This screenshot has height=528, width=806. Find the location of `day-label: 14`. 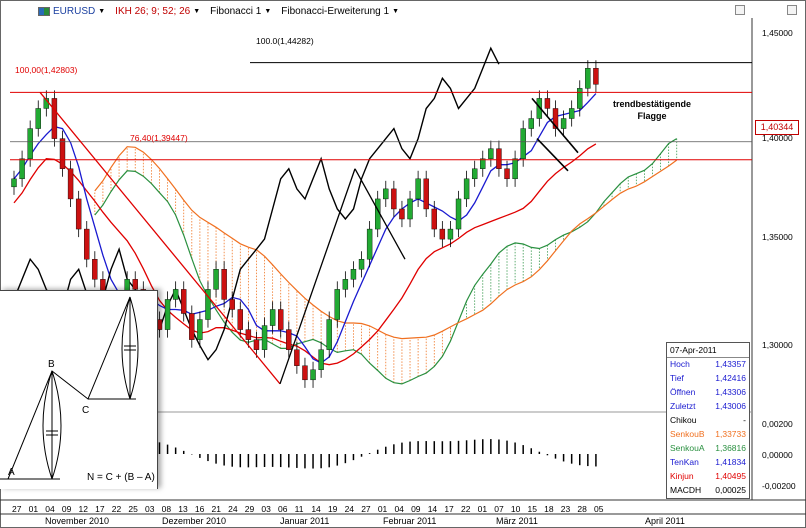

day-label: 14 is located at coordinates (432, 509).